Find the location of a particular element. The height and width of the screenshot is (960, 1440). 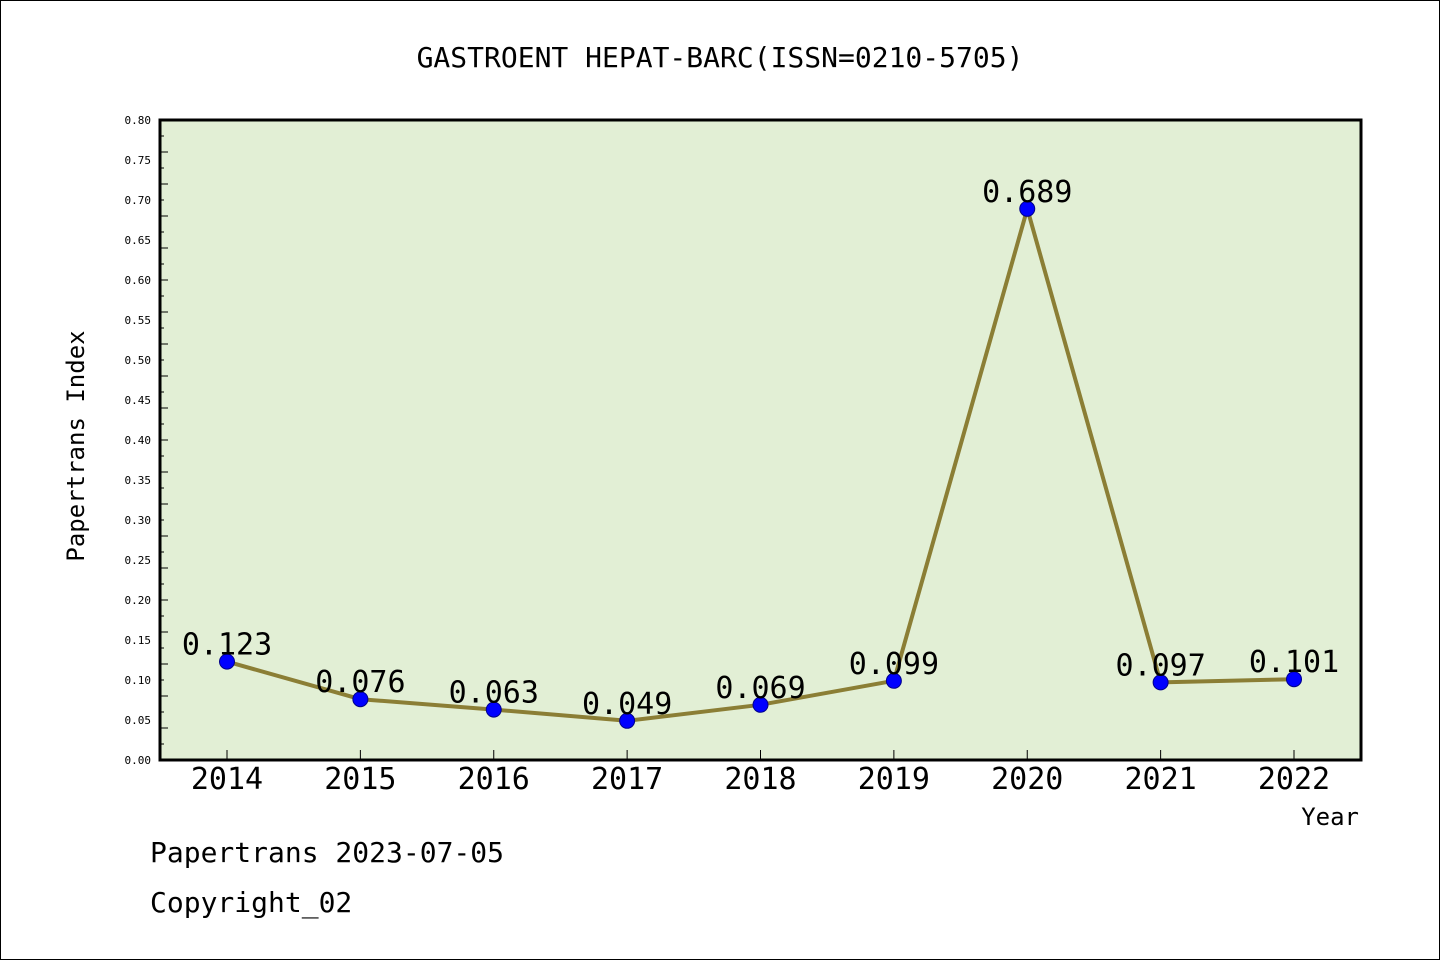

chart-title: GASTROENT HEPAT-BARC(ISSN=0210-5705) is located at coordinates (720, 57).